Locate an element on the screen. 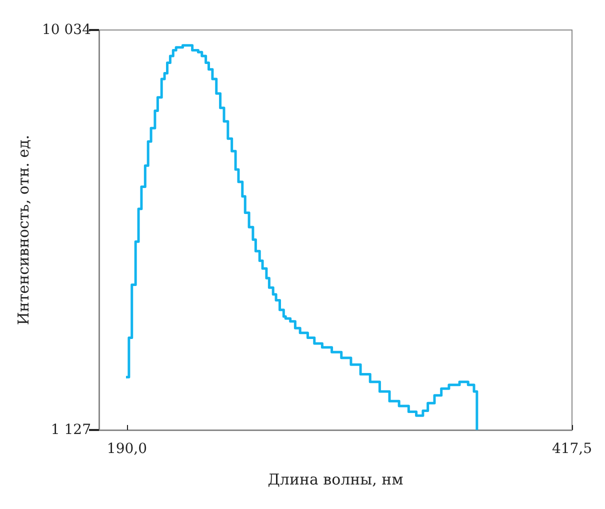  y-tick-label: 10 034 is located at coordinates (67, 30).